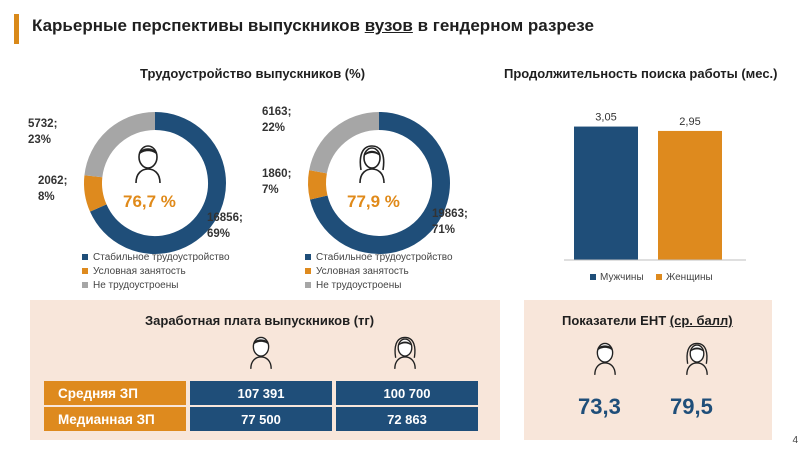 The width and height of the screenshot is (800, 454). Describe the element at coordinates (95, 193) in the screenshot. I see `male-slice-conditional` at that location.